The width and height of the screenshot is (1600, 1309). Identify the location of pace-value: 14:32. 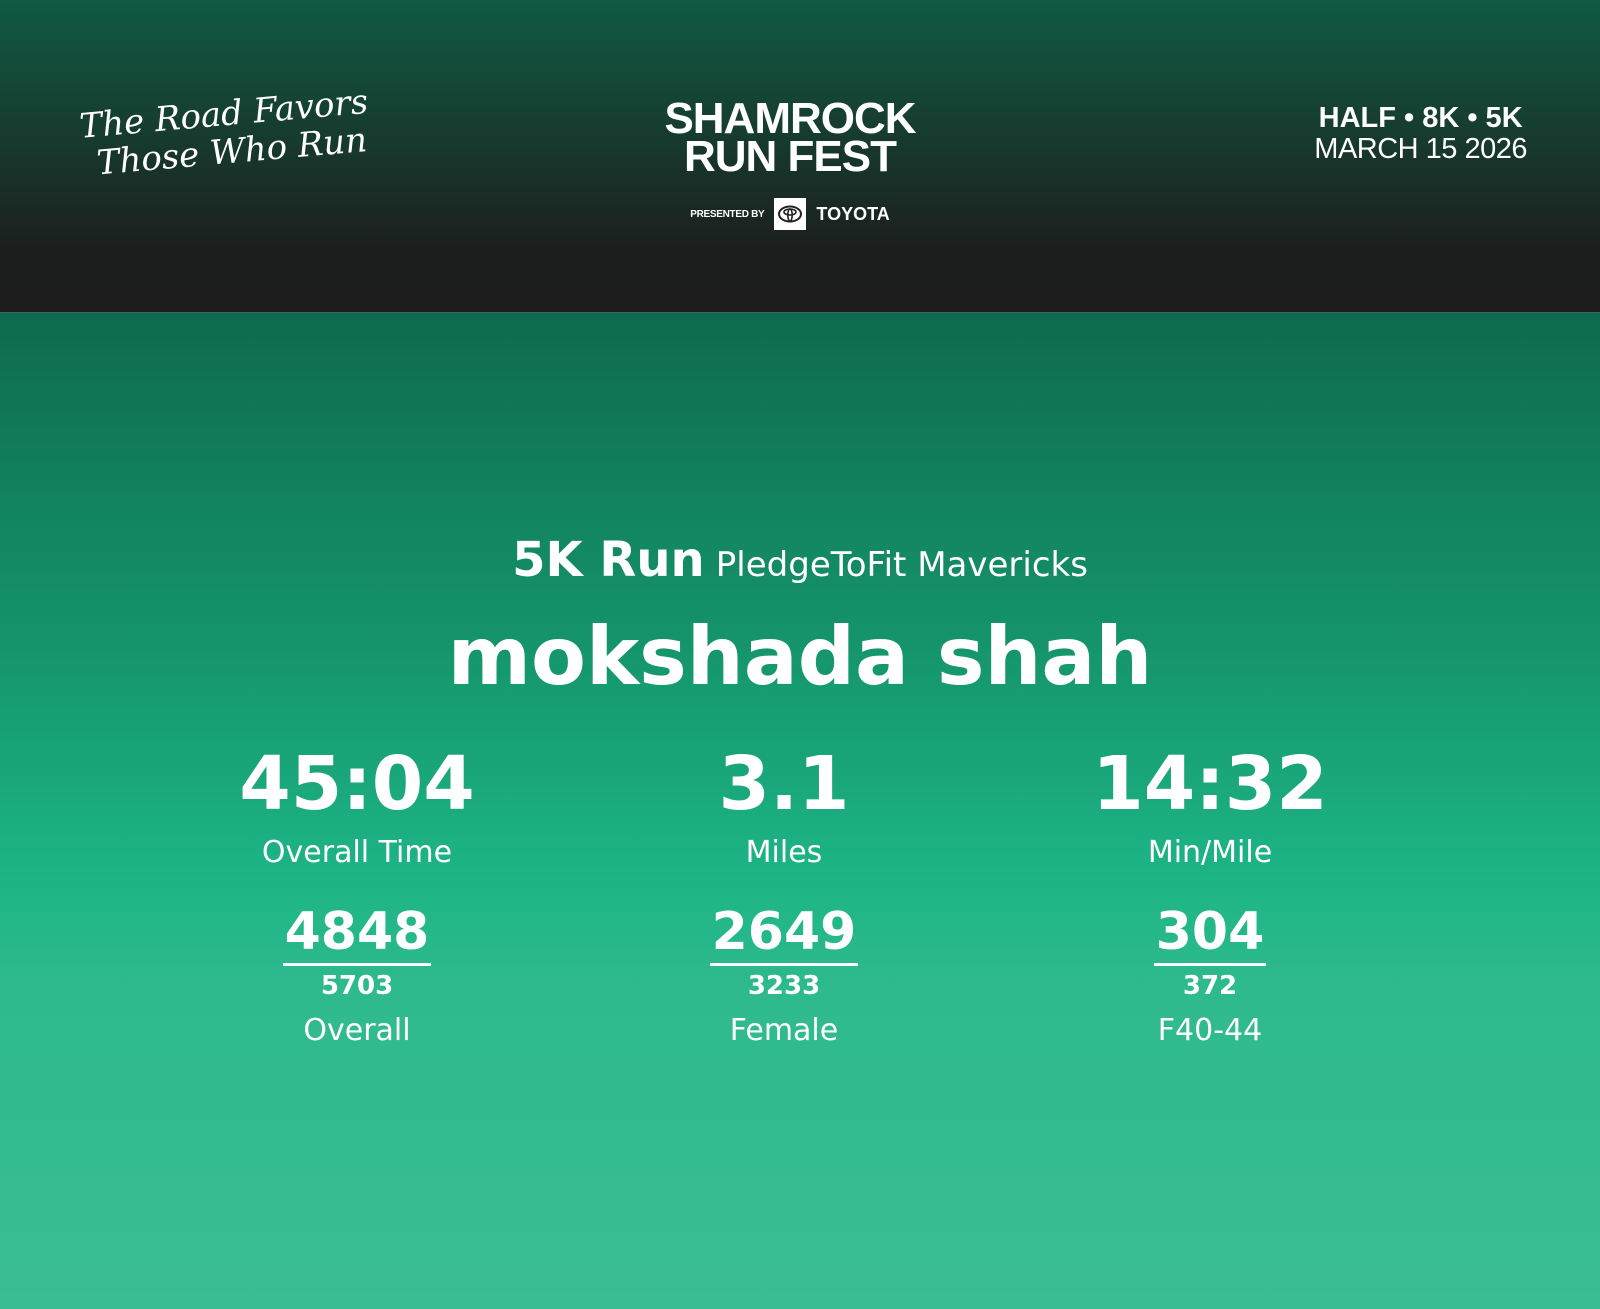
(1210, 784).